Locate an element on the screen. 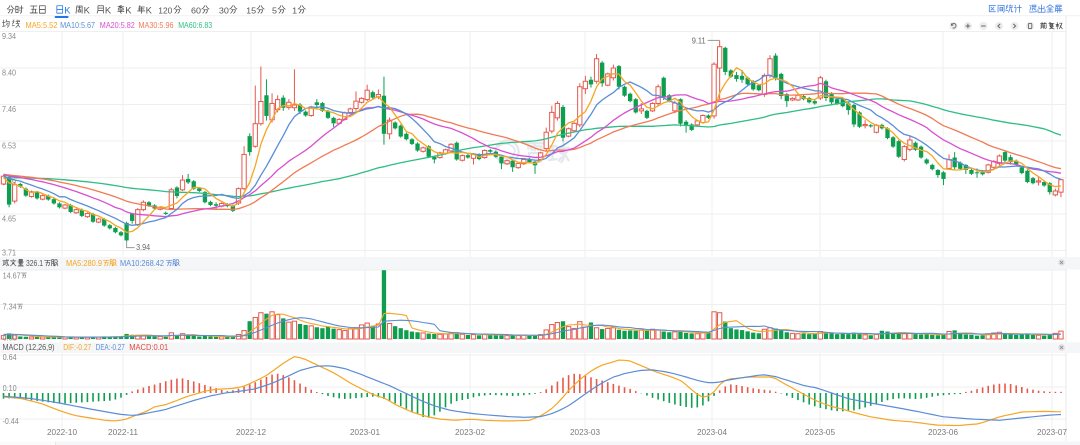  svg-text: 4.65 is located at coordinates (9, 218).